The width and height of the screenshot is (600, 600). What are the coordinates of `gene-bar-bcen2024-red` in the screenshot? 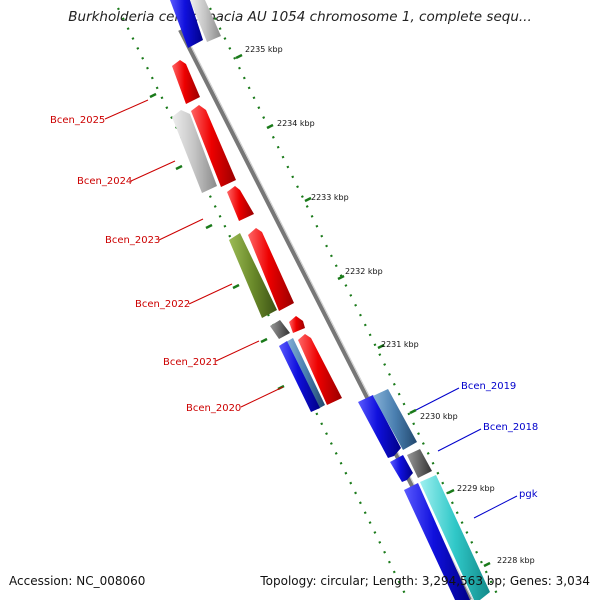 It's located at (213, 146).